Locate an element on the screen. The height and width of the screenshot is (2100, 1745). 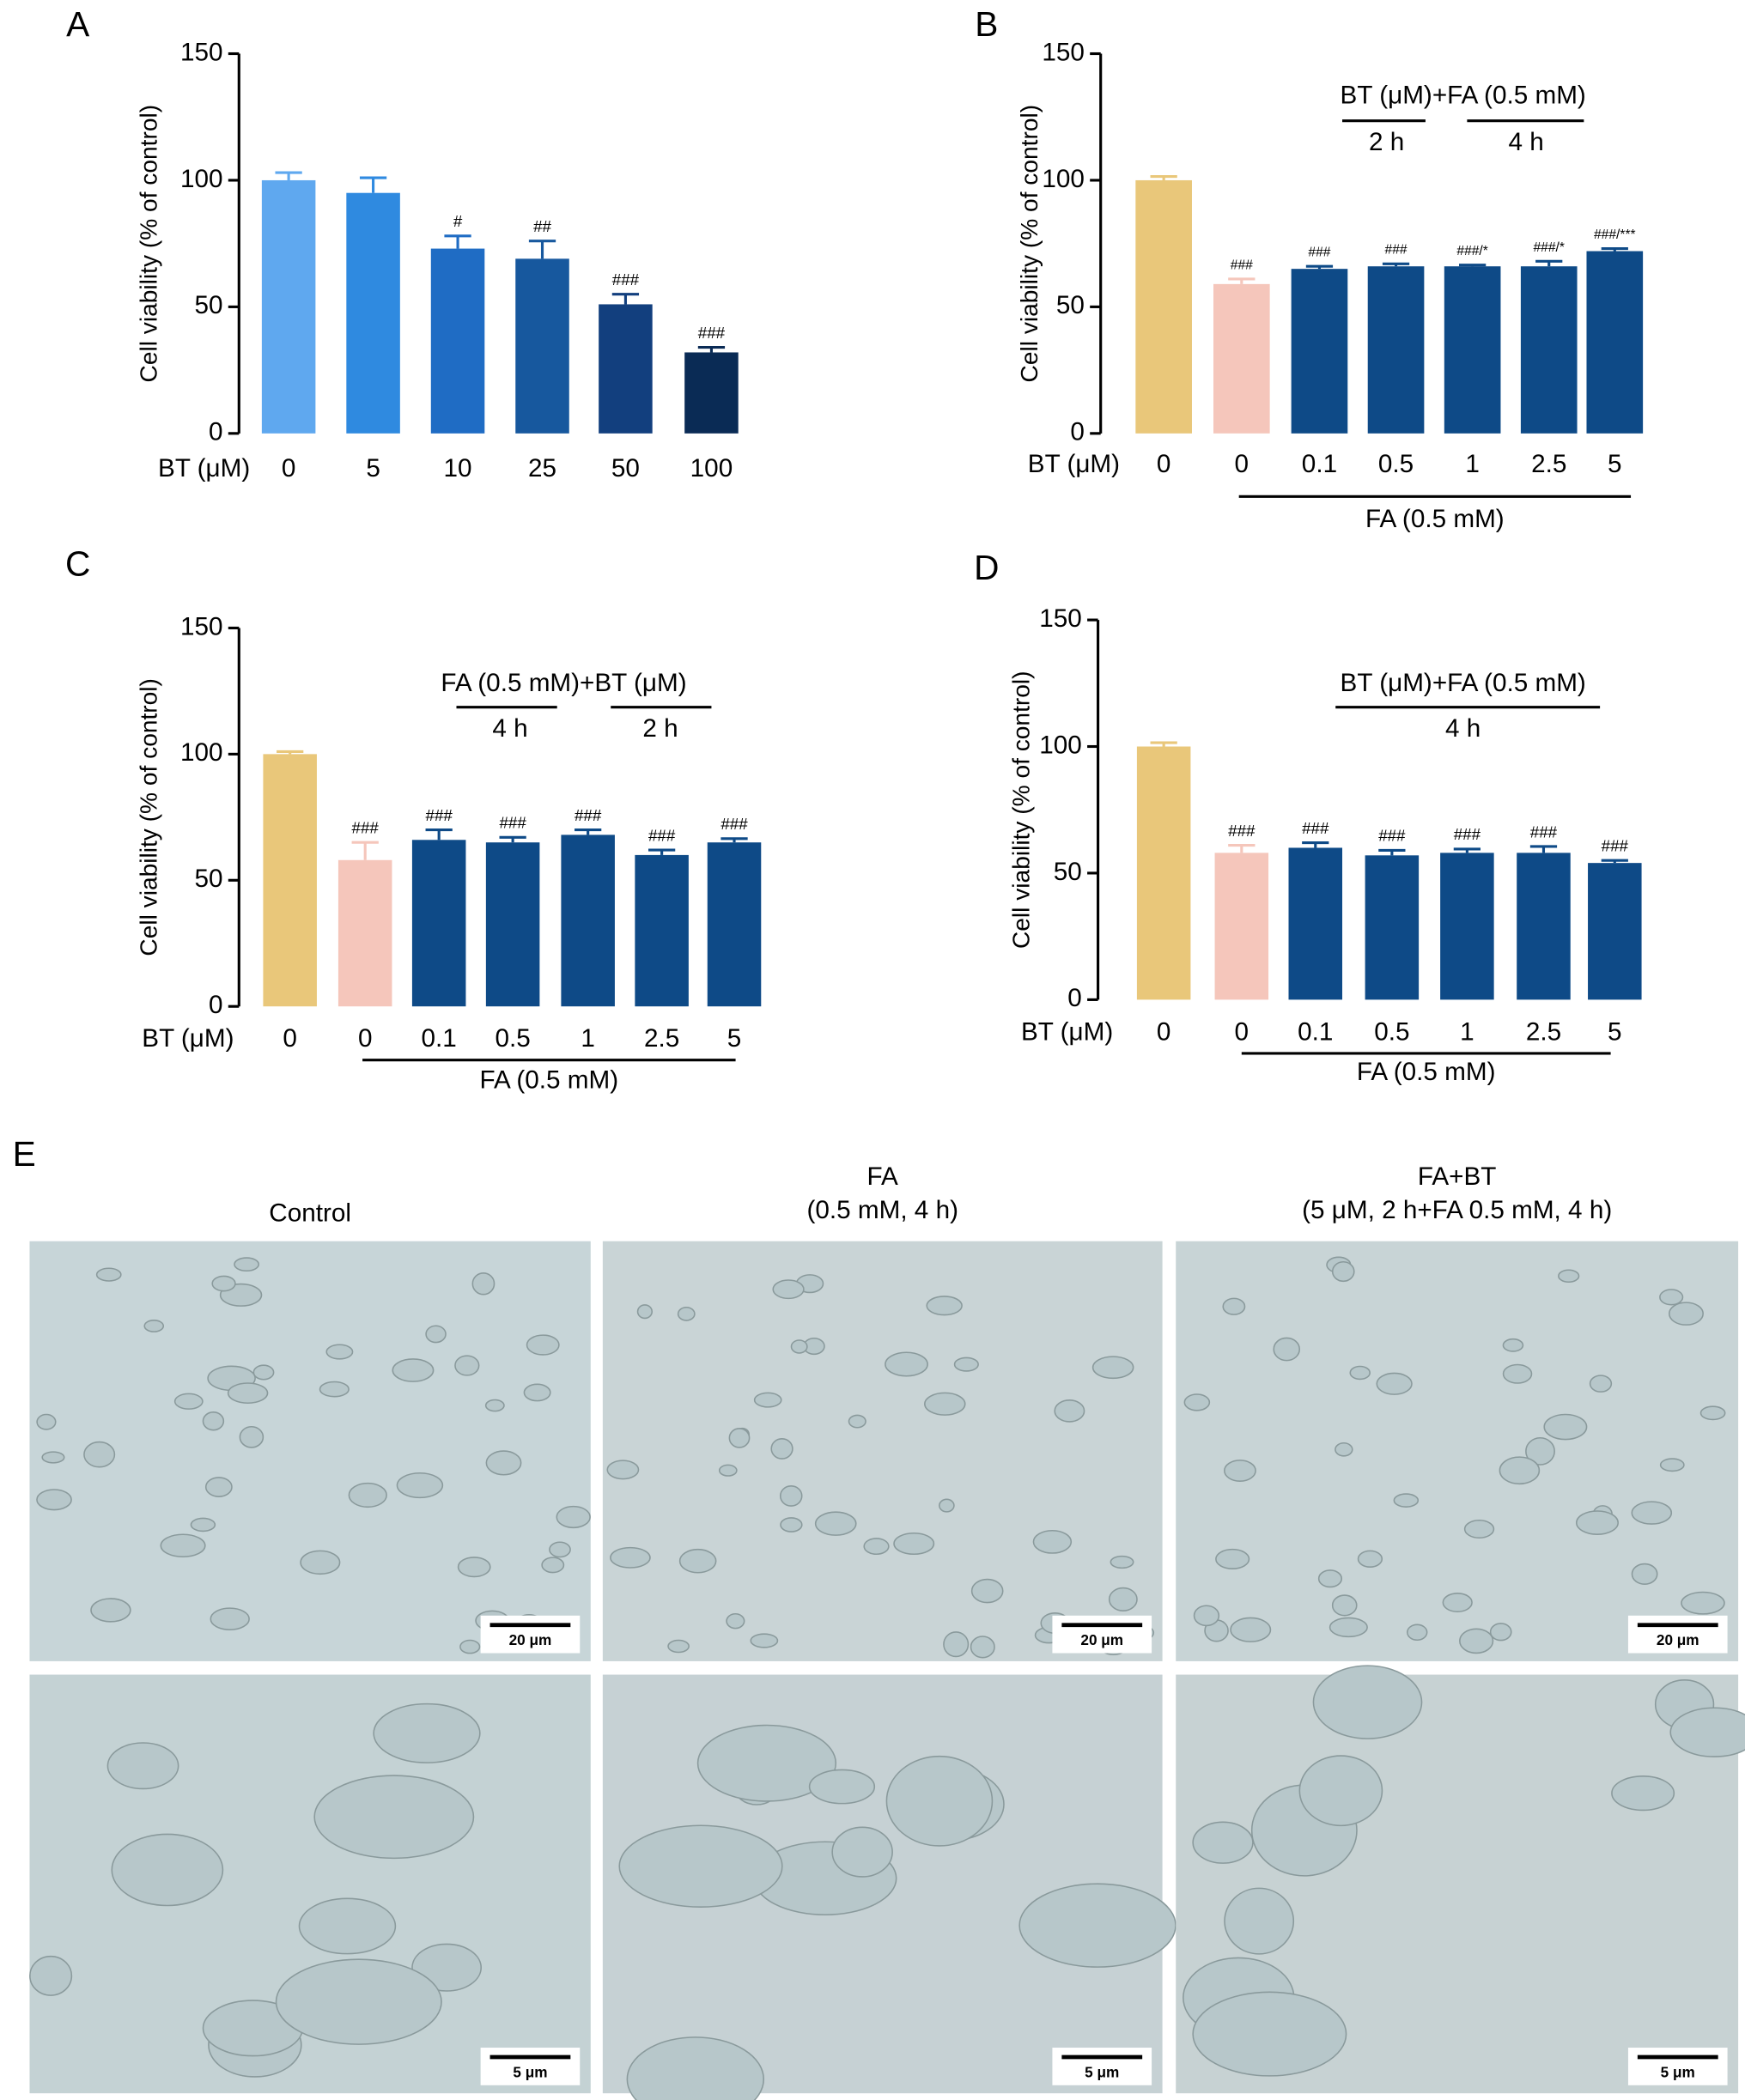
x-tick-label: 0.5 is located at coordinates (1396, 464).